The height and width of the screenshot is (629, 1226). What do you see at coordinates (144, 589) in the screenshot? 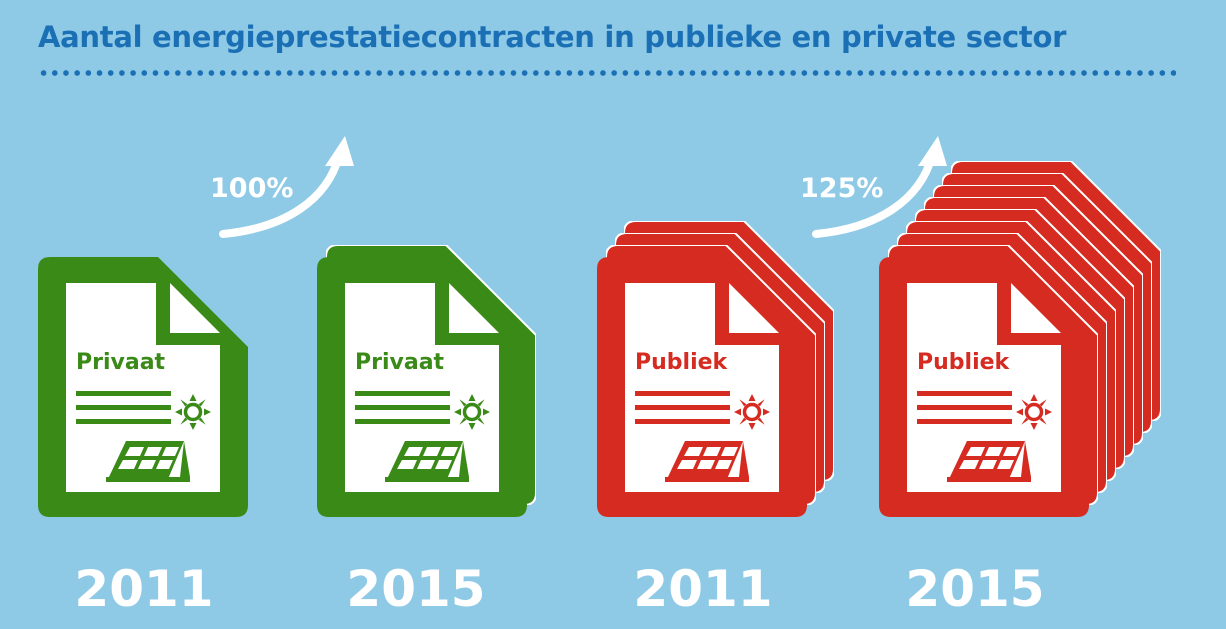
I see `year-private-2011: 2011` at bounding box center [144, 589].